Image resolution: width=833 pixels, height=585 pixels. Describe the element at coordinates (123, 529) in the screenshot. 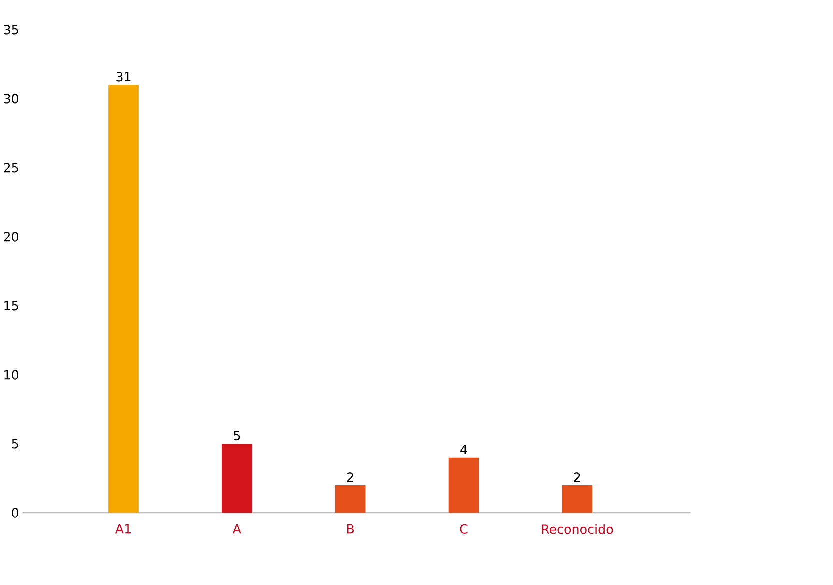

I see `x-tick-label: A1` at that location.